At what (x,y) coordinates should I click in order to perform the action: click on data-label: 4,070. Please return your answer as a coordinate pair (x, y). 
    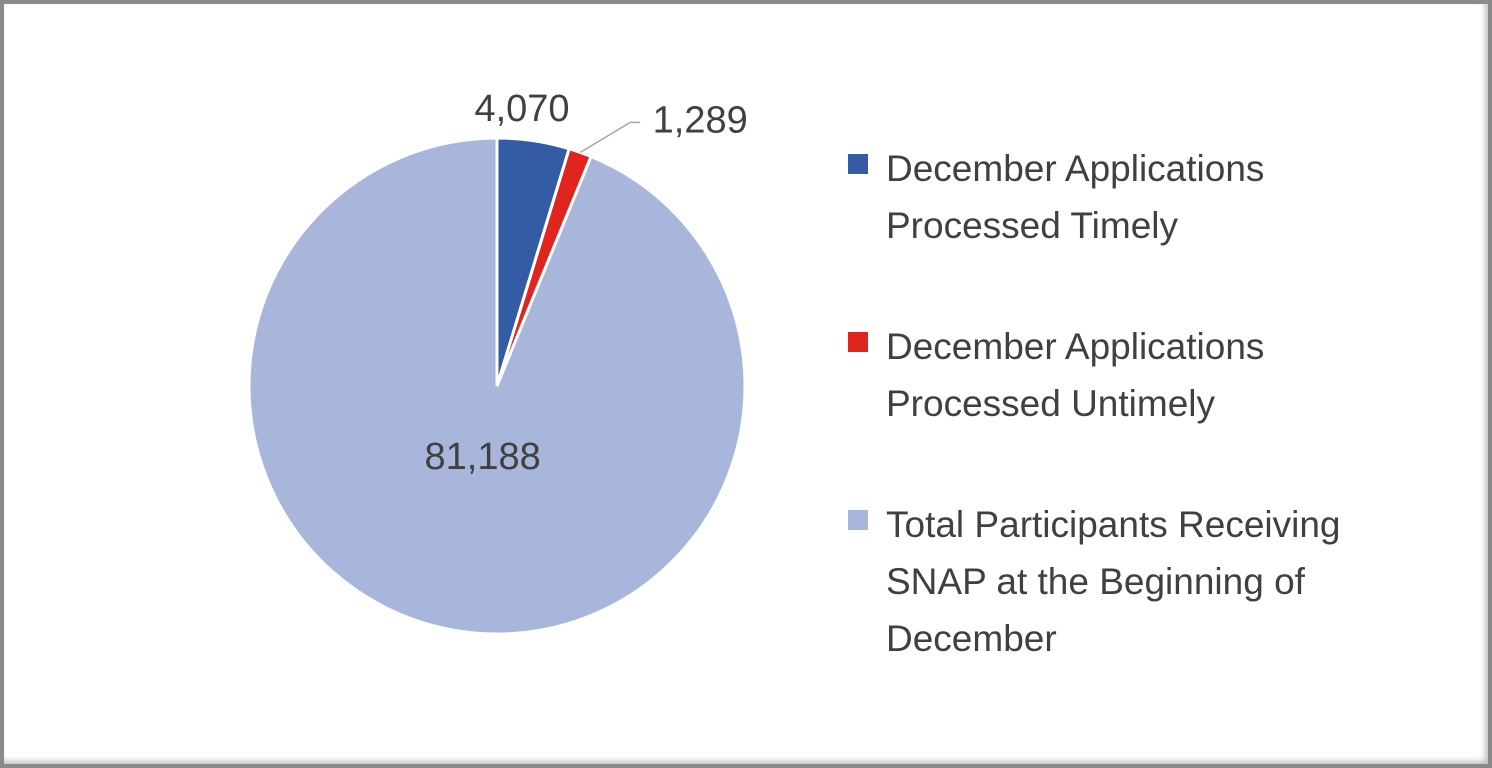
    Looking at the image, I should click on (521, 109).